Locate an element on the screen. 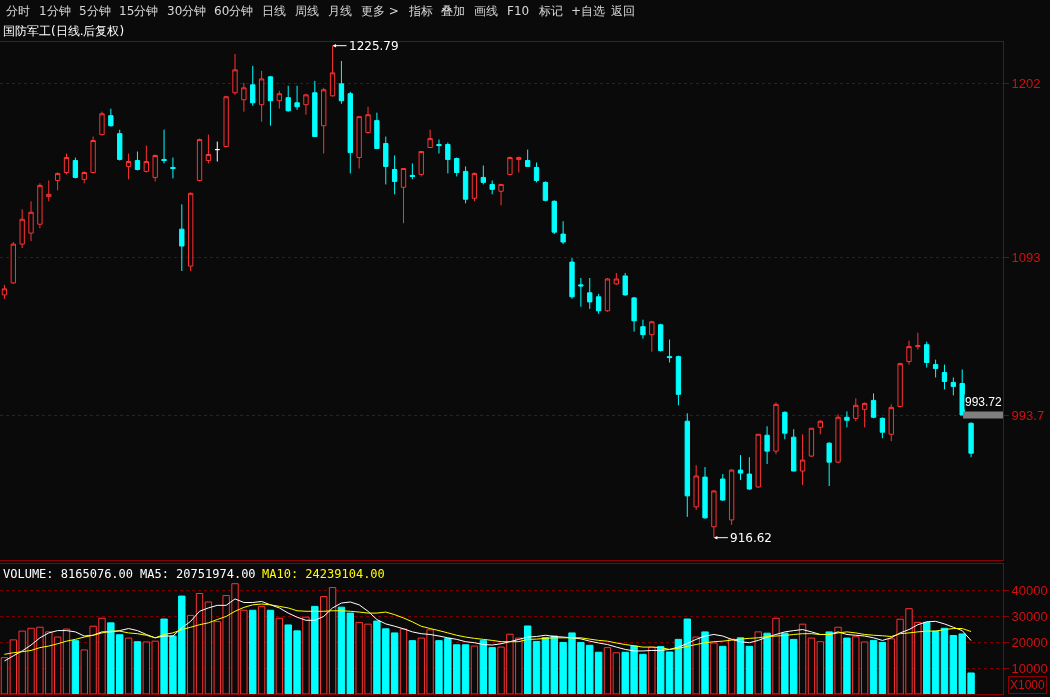 This screenshot has height=697, width=1050. text: +自选 is located at coordinates (588, 11).